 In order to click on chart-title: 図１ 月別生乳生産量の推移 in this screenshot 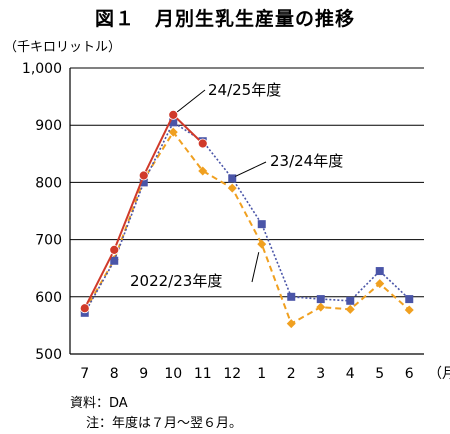, I will do `click(224, 19)`.